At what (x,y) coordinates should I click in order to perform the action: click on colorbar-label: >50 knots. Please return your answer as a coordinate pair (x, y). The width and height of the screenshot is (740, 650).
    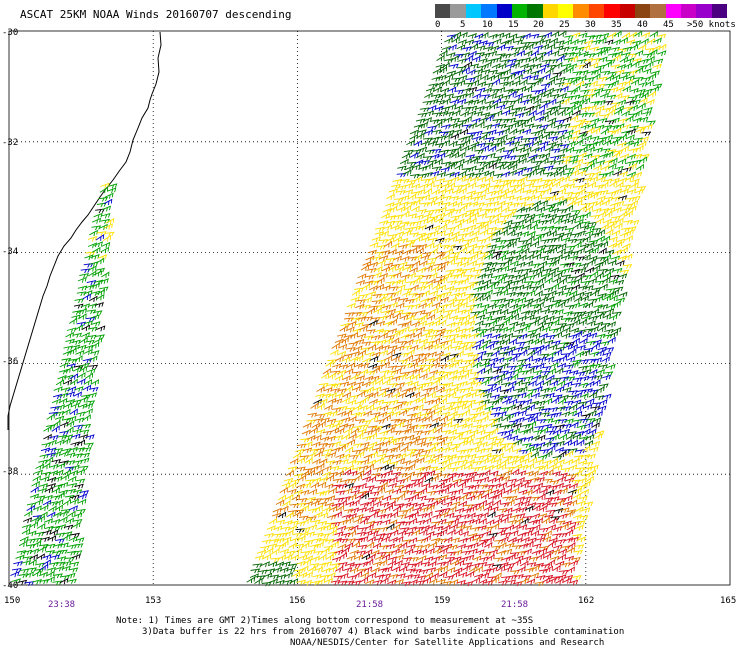
    Looking at the image, I should click on (711, 25).